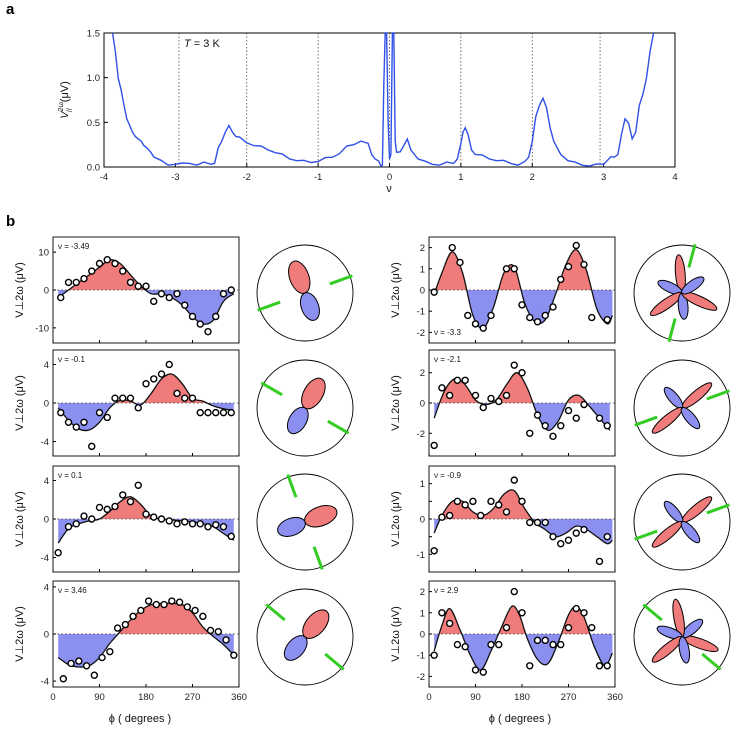  What do you see at coordinates (383, 100) in the screenshot?
I see `panel-a-series-line` at bounding box center [383, 100].